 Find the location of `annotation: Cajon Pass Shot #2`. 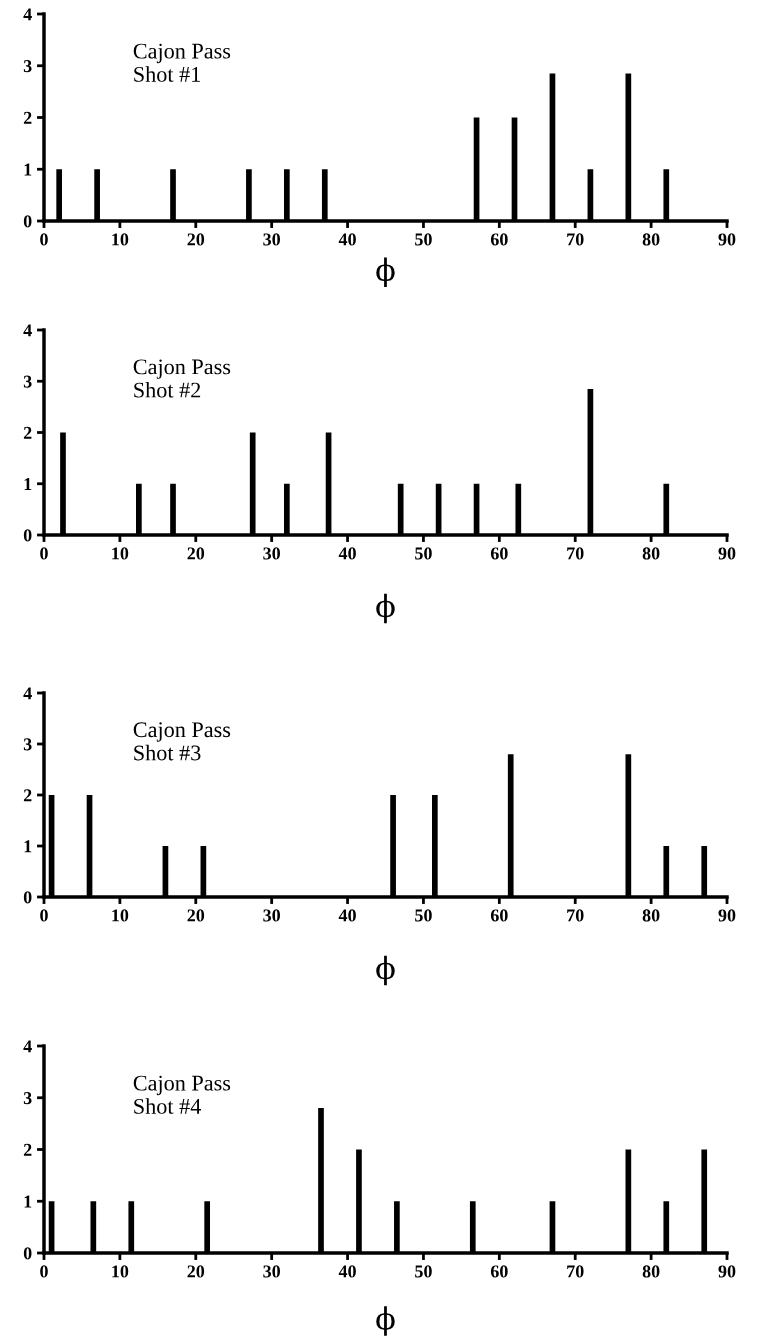

annotation: Cajon Pass Shot #2 is located at coordinates (182, 378).